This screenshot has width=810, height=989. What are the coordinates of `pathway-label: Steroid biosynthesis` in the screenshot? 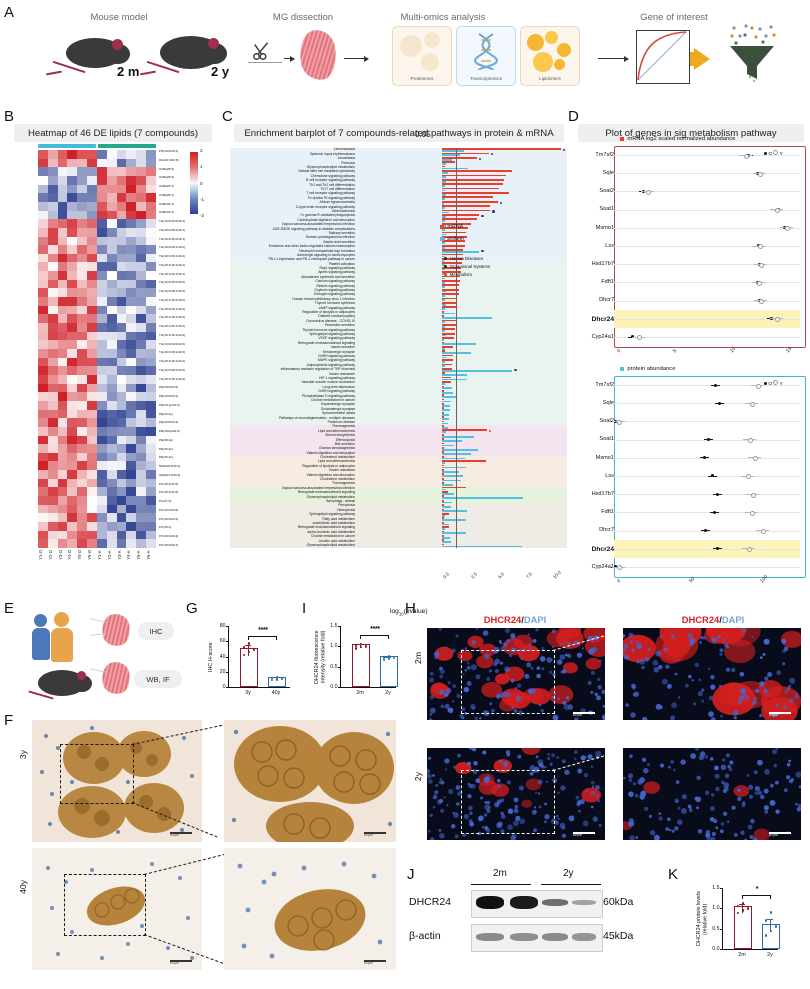 It's located at (340, 435).